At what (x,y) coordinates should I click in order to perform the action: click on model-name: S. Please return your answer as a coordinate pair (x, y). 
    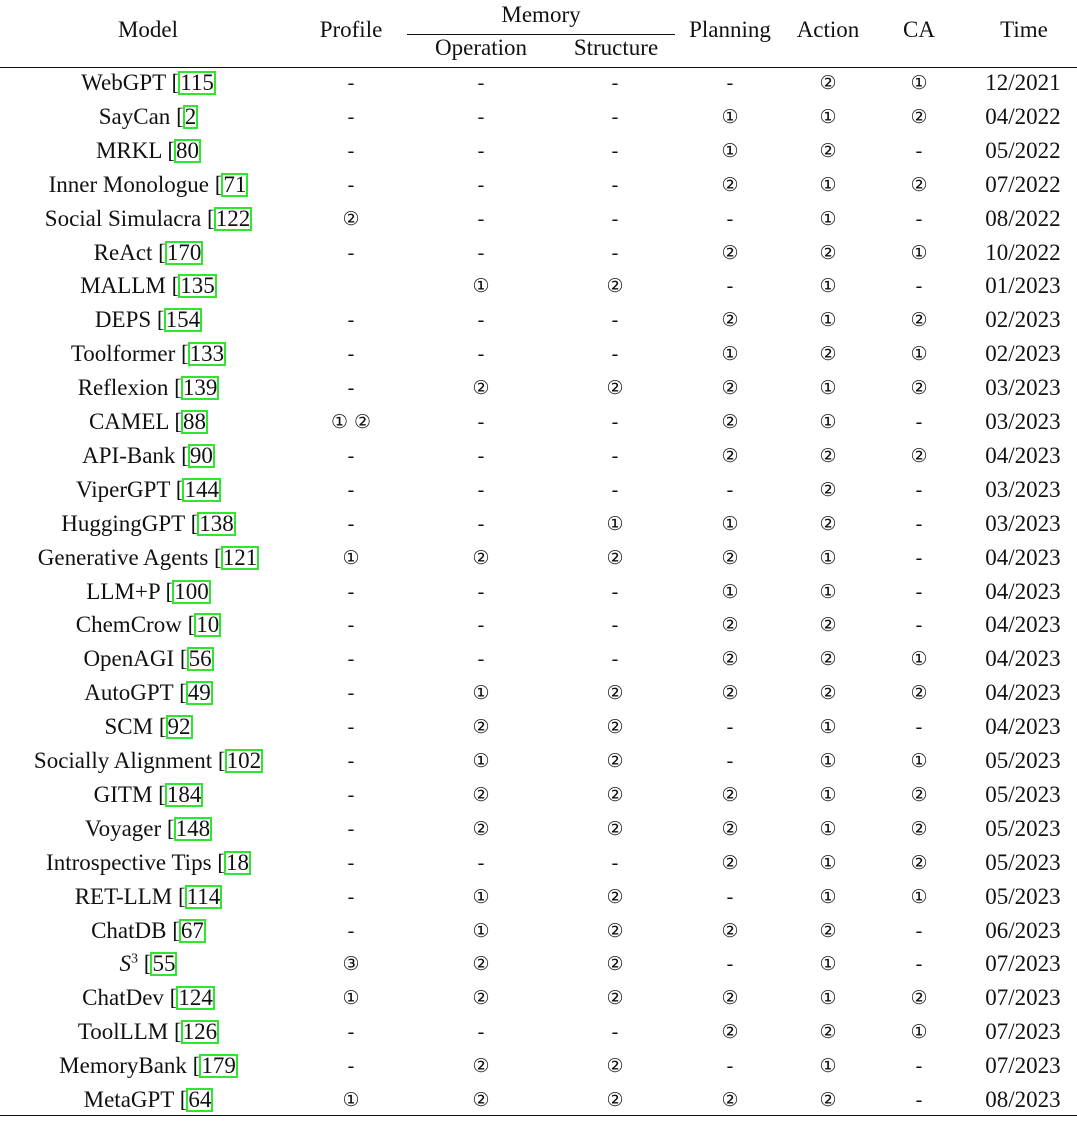
    Looking at the image, I should click on (125, 964).